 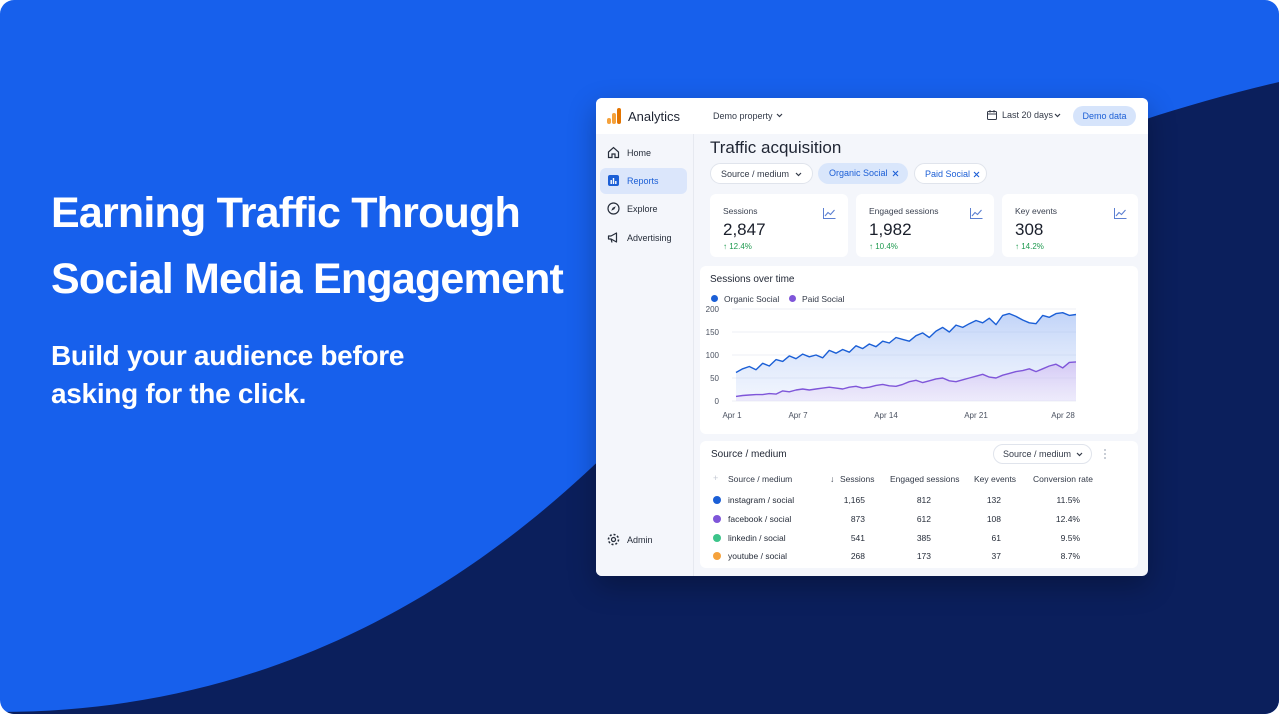 I want to click on table-dimension-label: Source / medium, so click(x=1037, y=454).